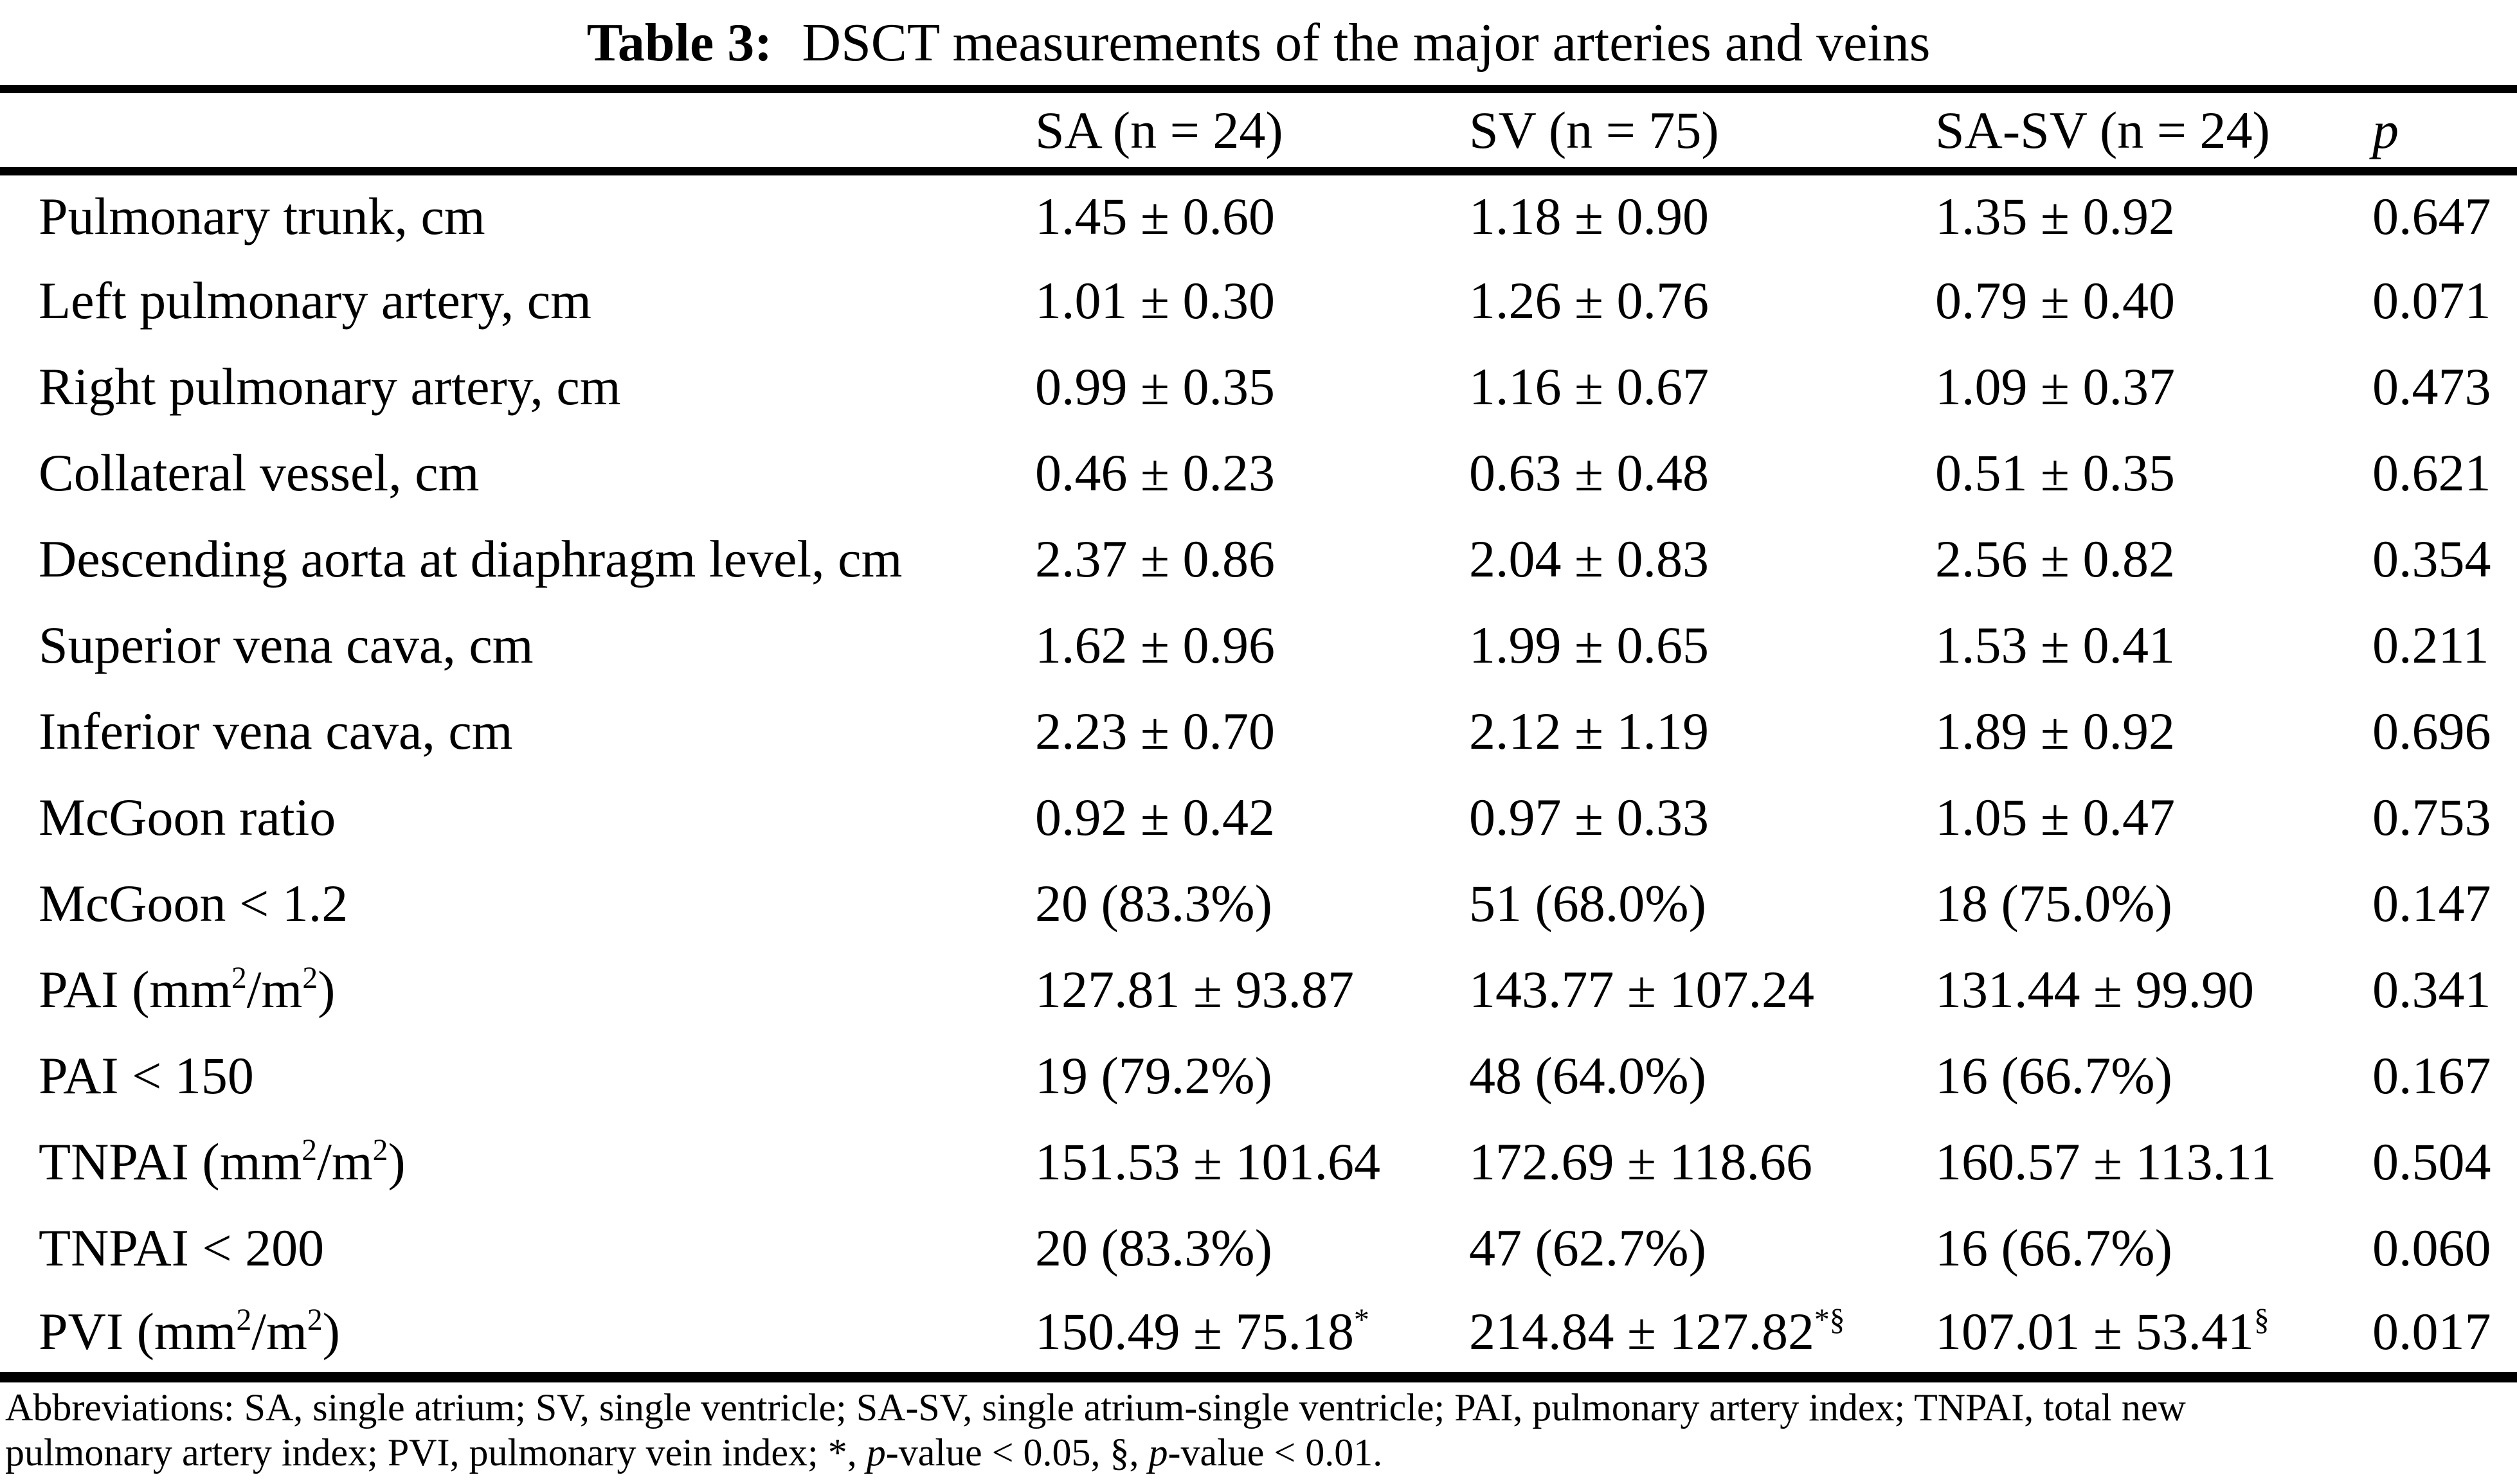  Describe the element at coordinates (1588, 903) in the screenshot. I see `cell-sv: 51 (68.0%)` at that location.